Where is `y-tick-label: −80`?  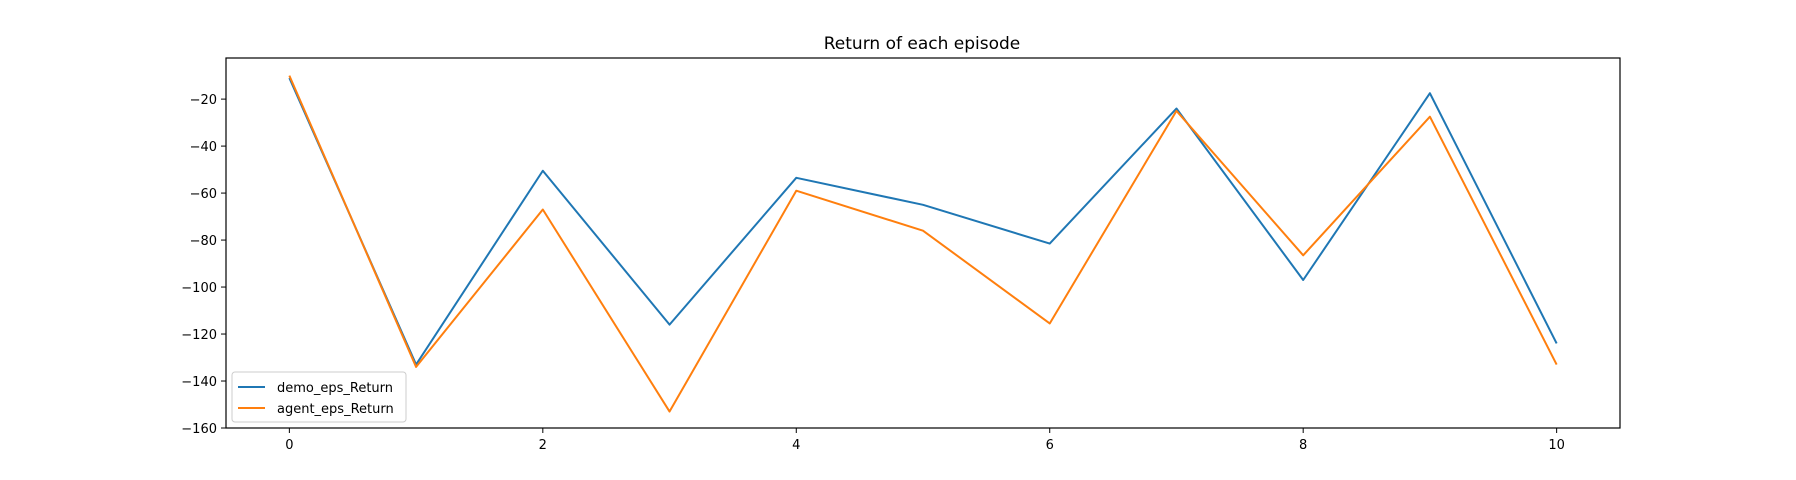 y-tick-label: −80 is located at coordinates (203, 241).